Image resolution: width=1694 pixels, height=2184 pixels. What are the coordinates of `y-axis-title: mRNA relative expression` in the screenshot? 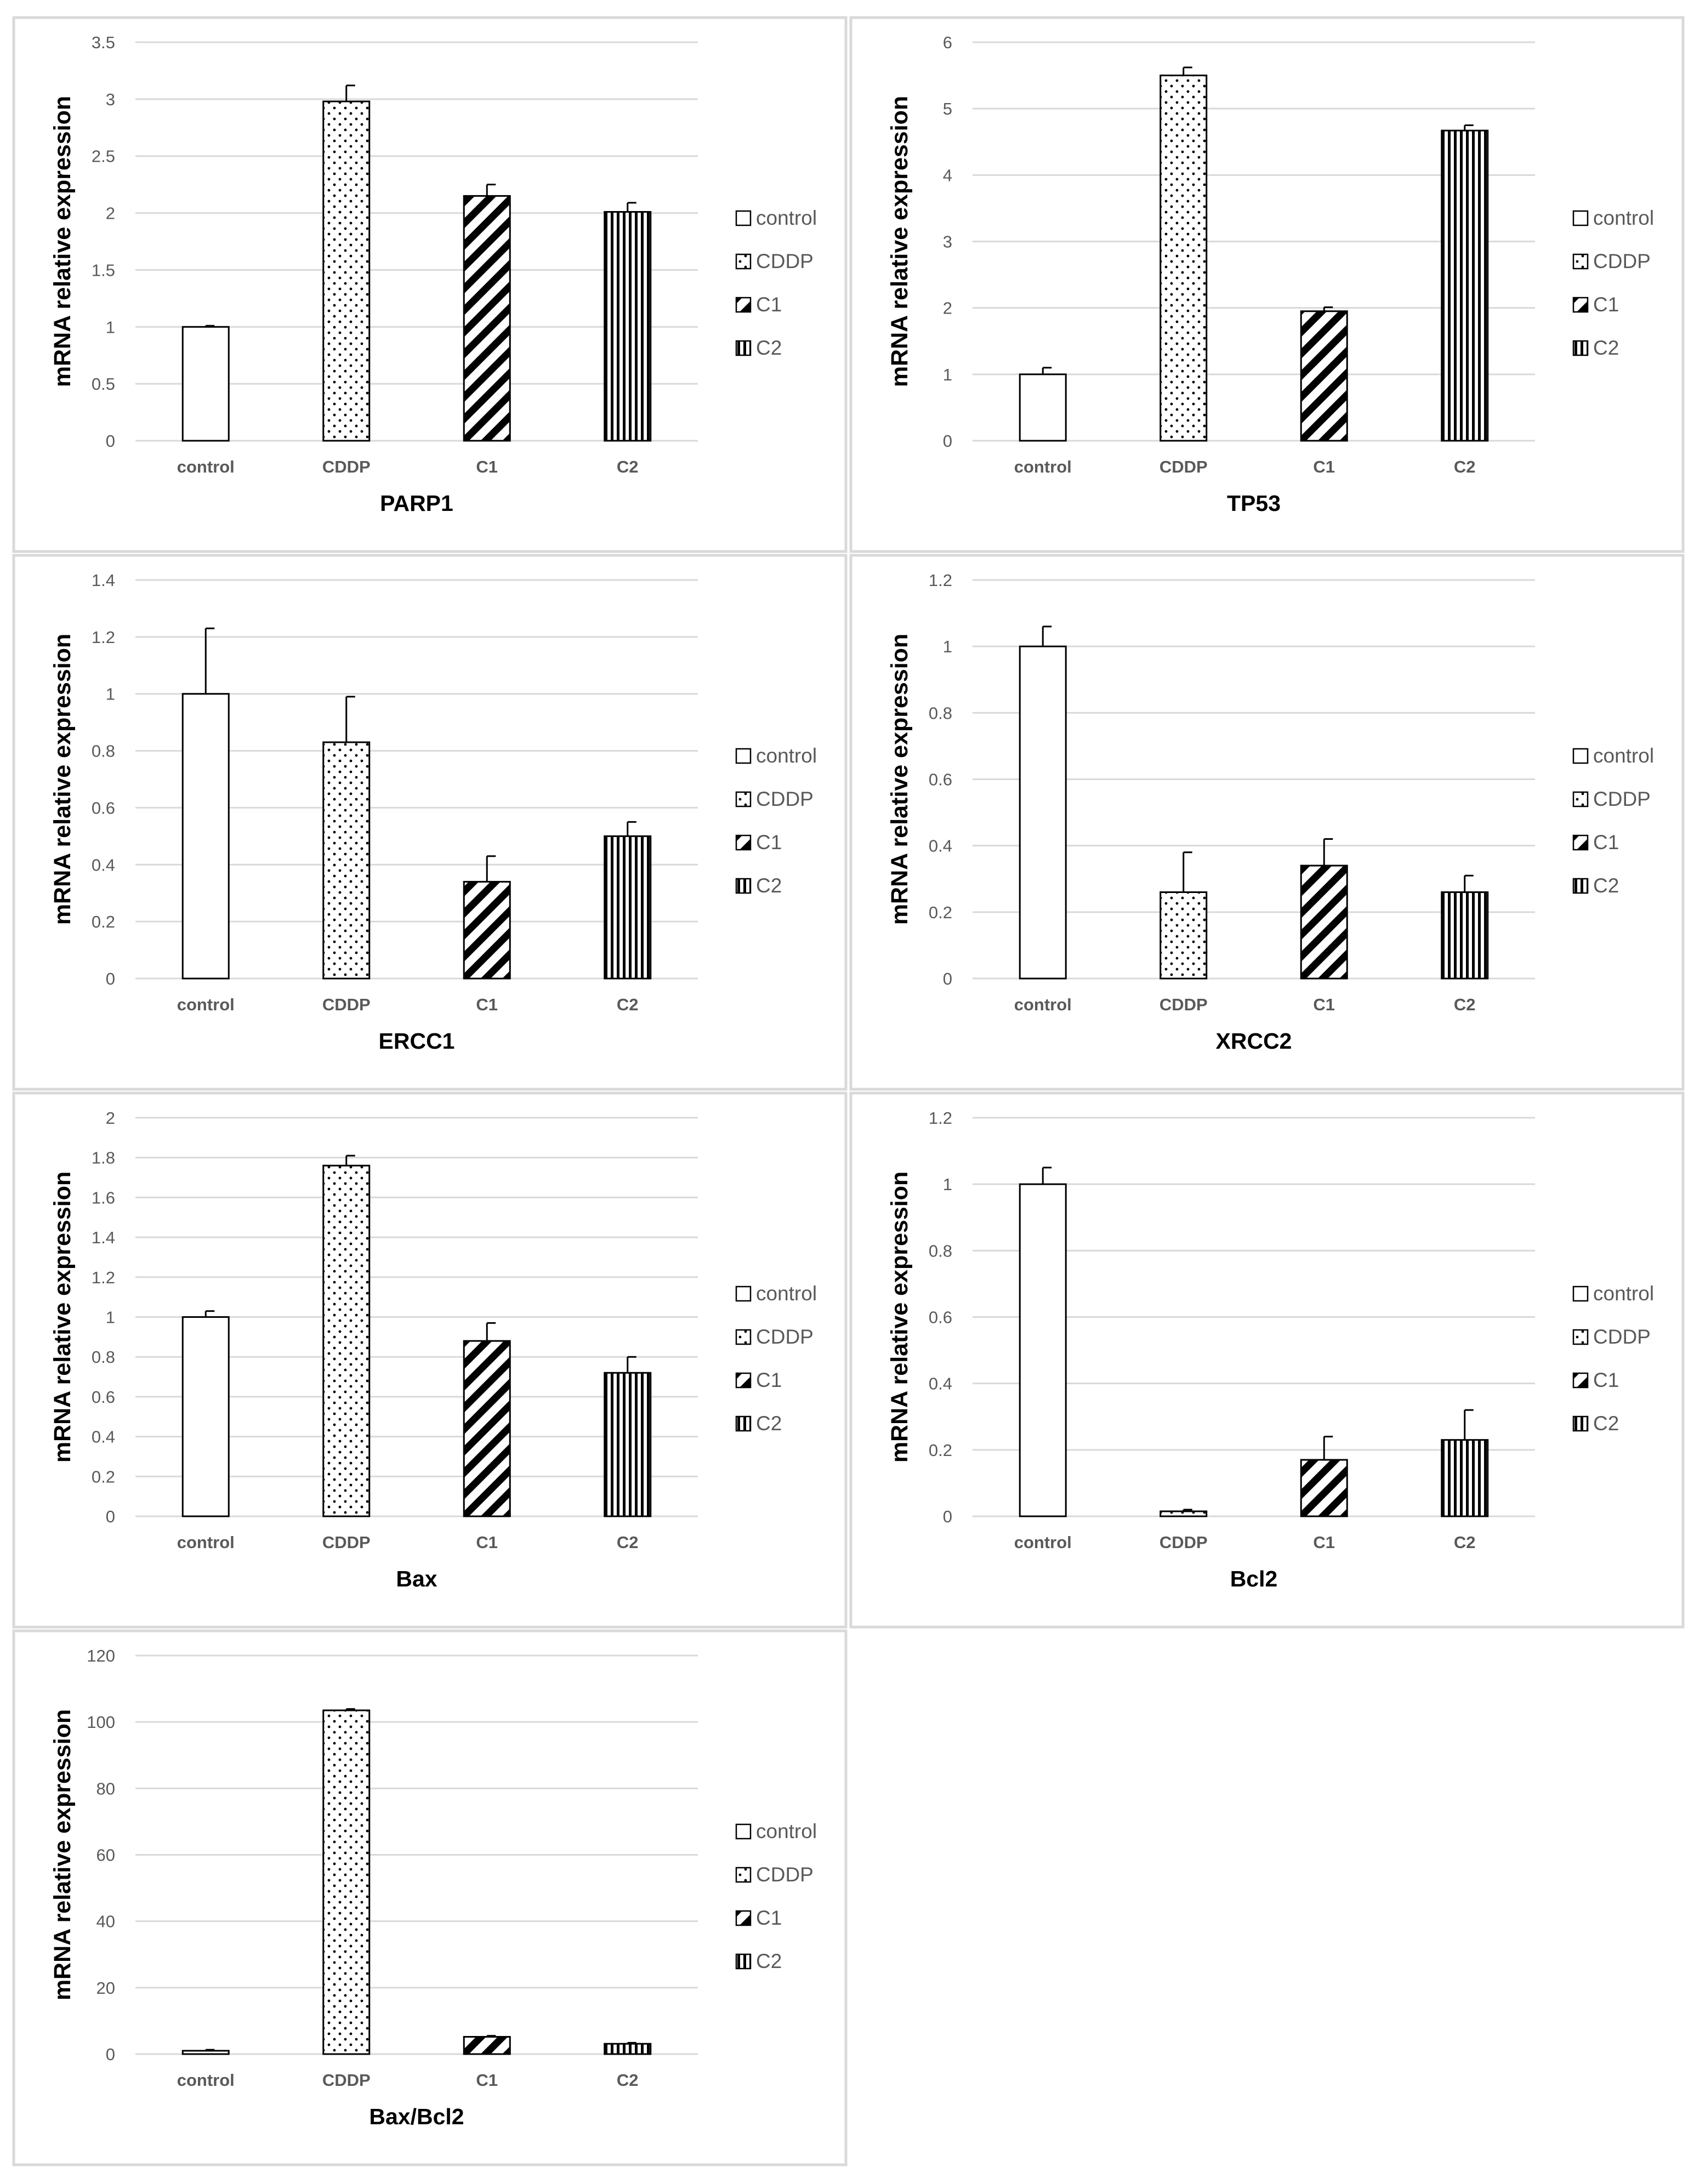 It's located at (900, 1317).